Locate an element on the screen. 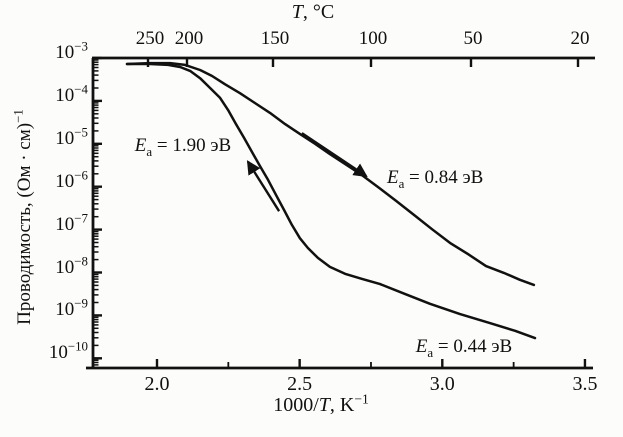  y-axis-minor-ticks is located at coordinates (96, 212).